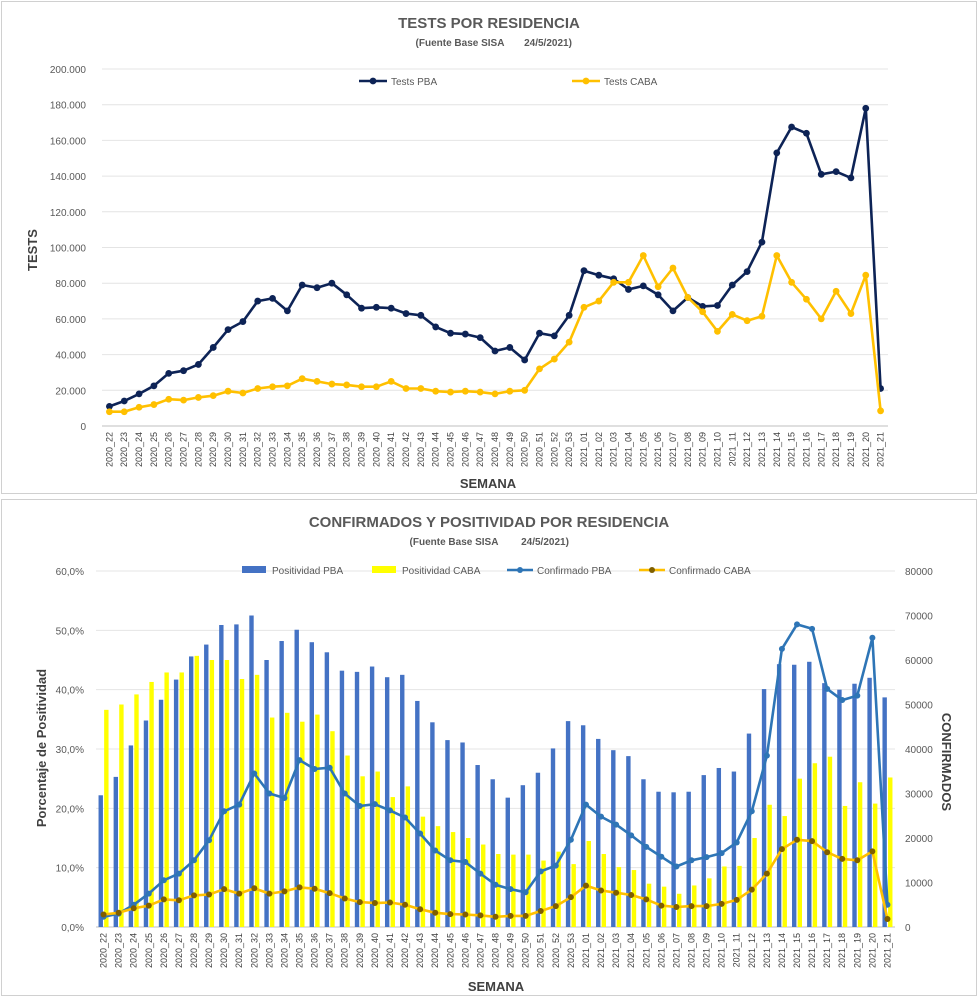 This screenshot has width=979, height=998. Describe the element at coordinates (574, 571) in the screenshot. I see `legend-label: Confirmado PBA` at that location.